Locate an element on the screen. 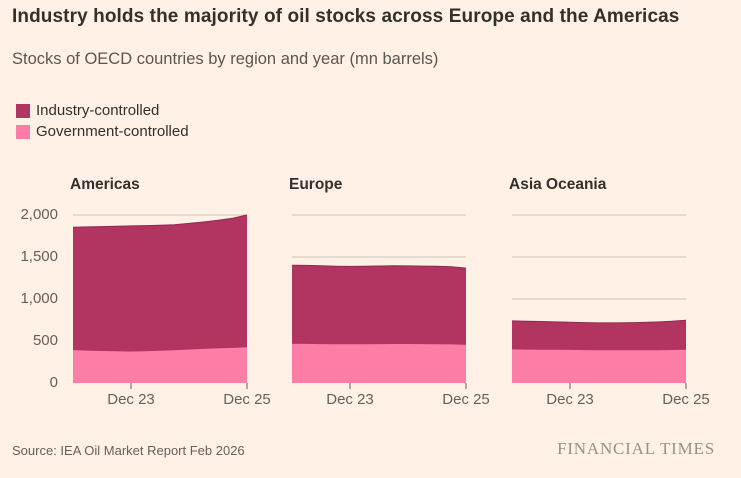  panel-title-americas: Americas is located at coordinates (105, 184).